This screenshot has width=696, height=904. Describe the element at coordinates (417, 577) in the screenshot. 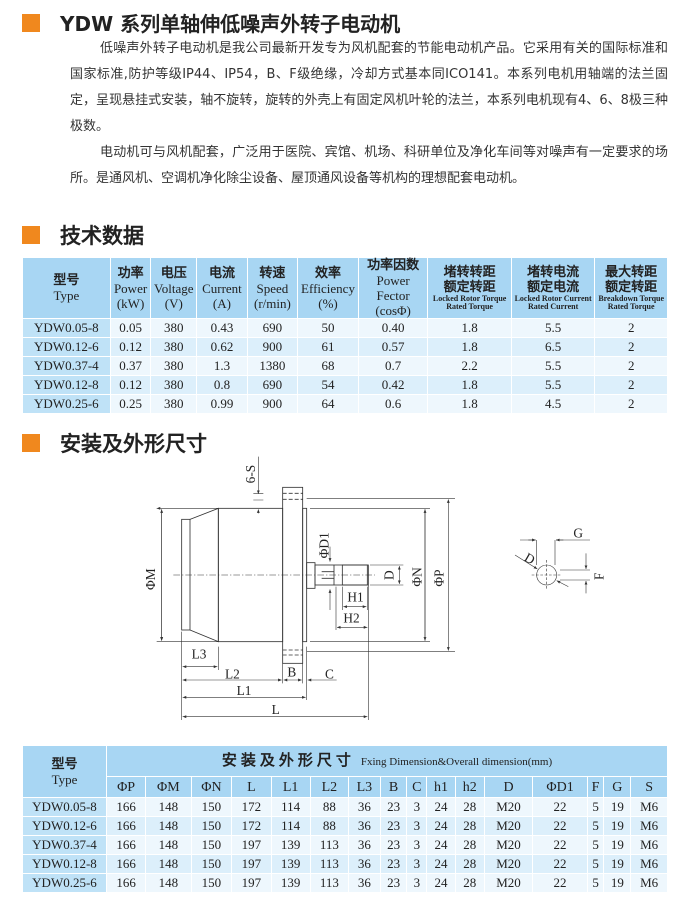

I see `label-phi-n: ΦN` at that location.